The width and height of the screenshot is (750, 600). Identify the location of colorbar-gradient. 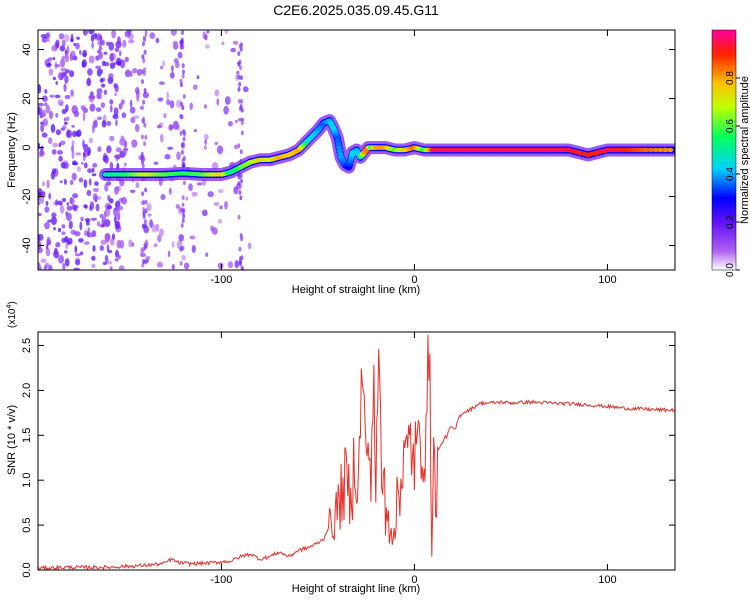
(724, 150).